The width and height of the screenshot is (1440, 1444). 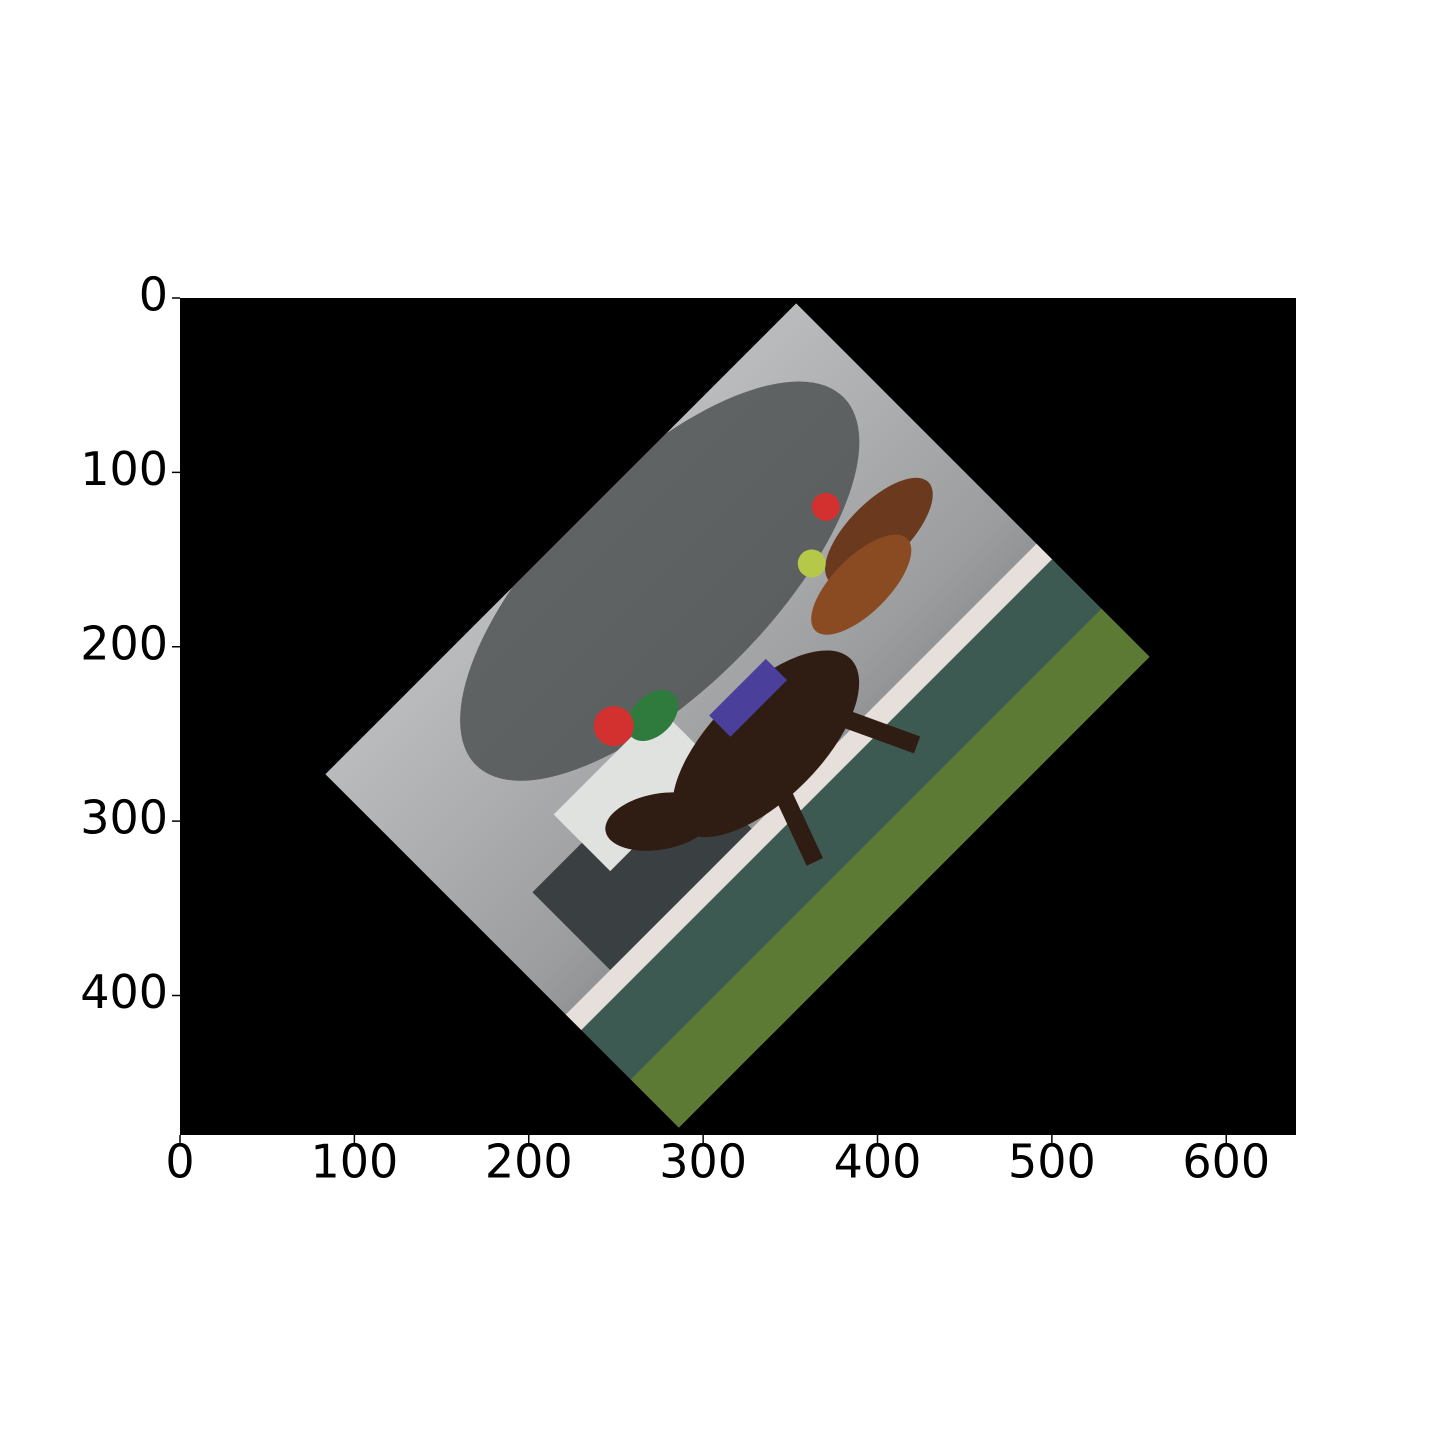 What do you see at coordinates (1052, 1162) in the screenshot?
I see `x-tick-label: 500` at bounding box center [1052, 1162].